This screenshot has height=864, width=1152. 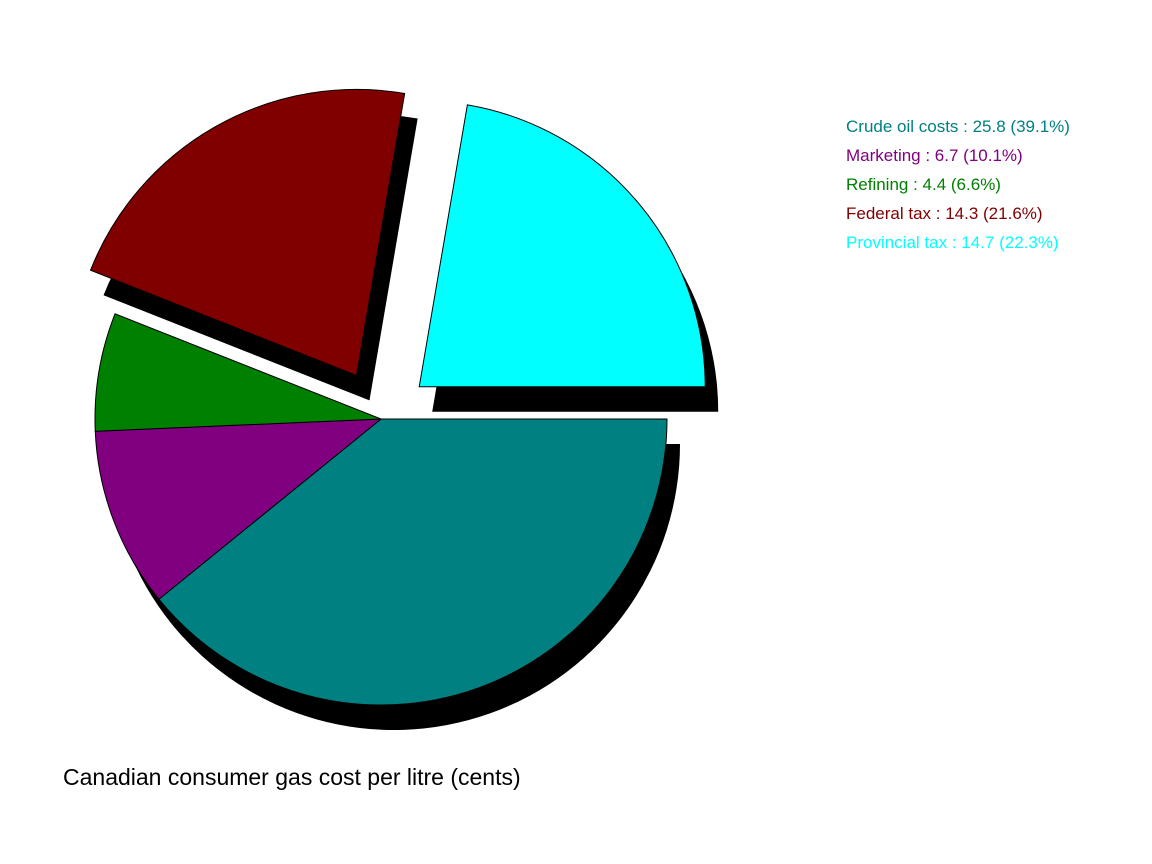 I want to click on pie-slice-federal-tax, so click(x=247, y=233).